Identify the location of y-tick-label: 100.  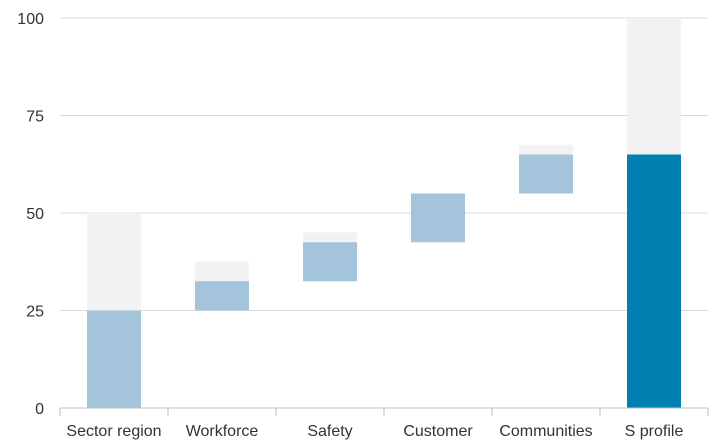
(30, 19).